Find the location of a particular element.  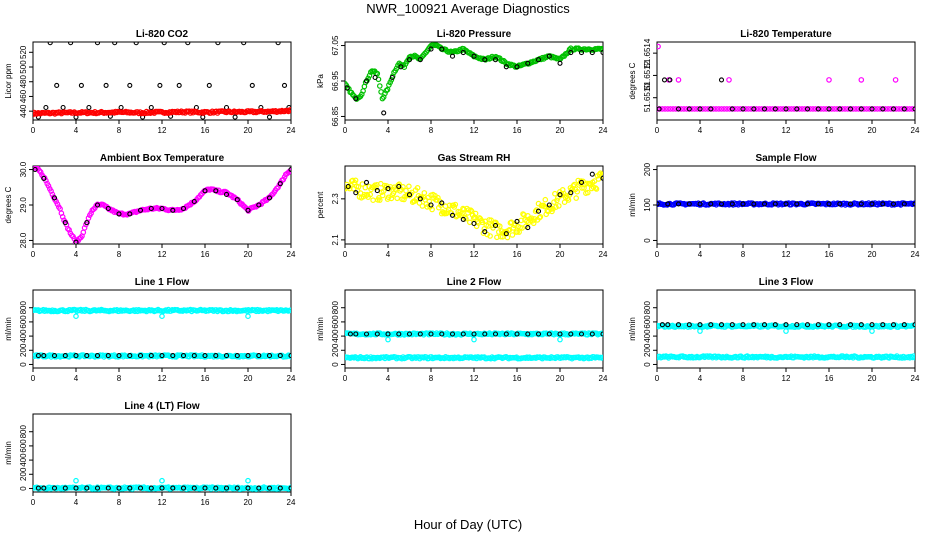

series-line-1-high is located at coordinates (162, 310).